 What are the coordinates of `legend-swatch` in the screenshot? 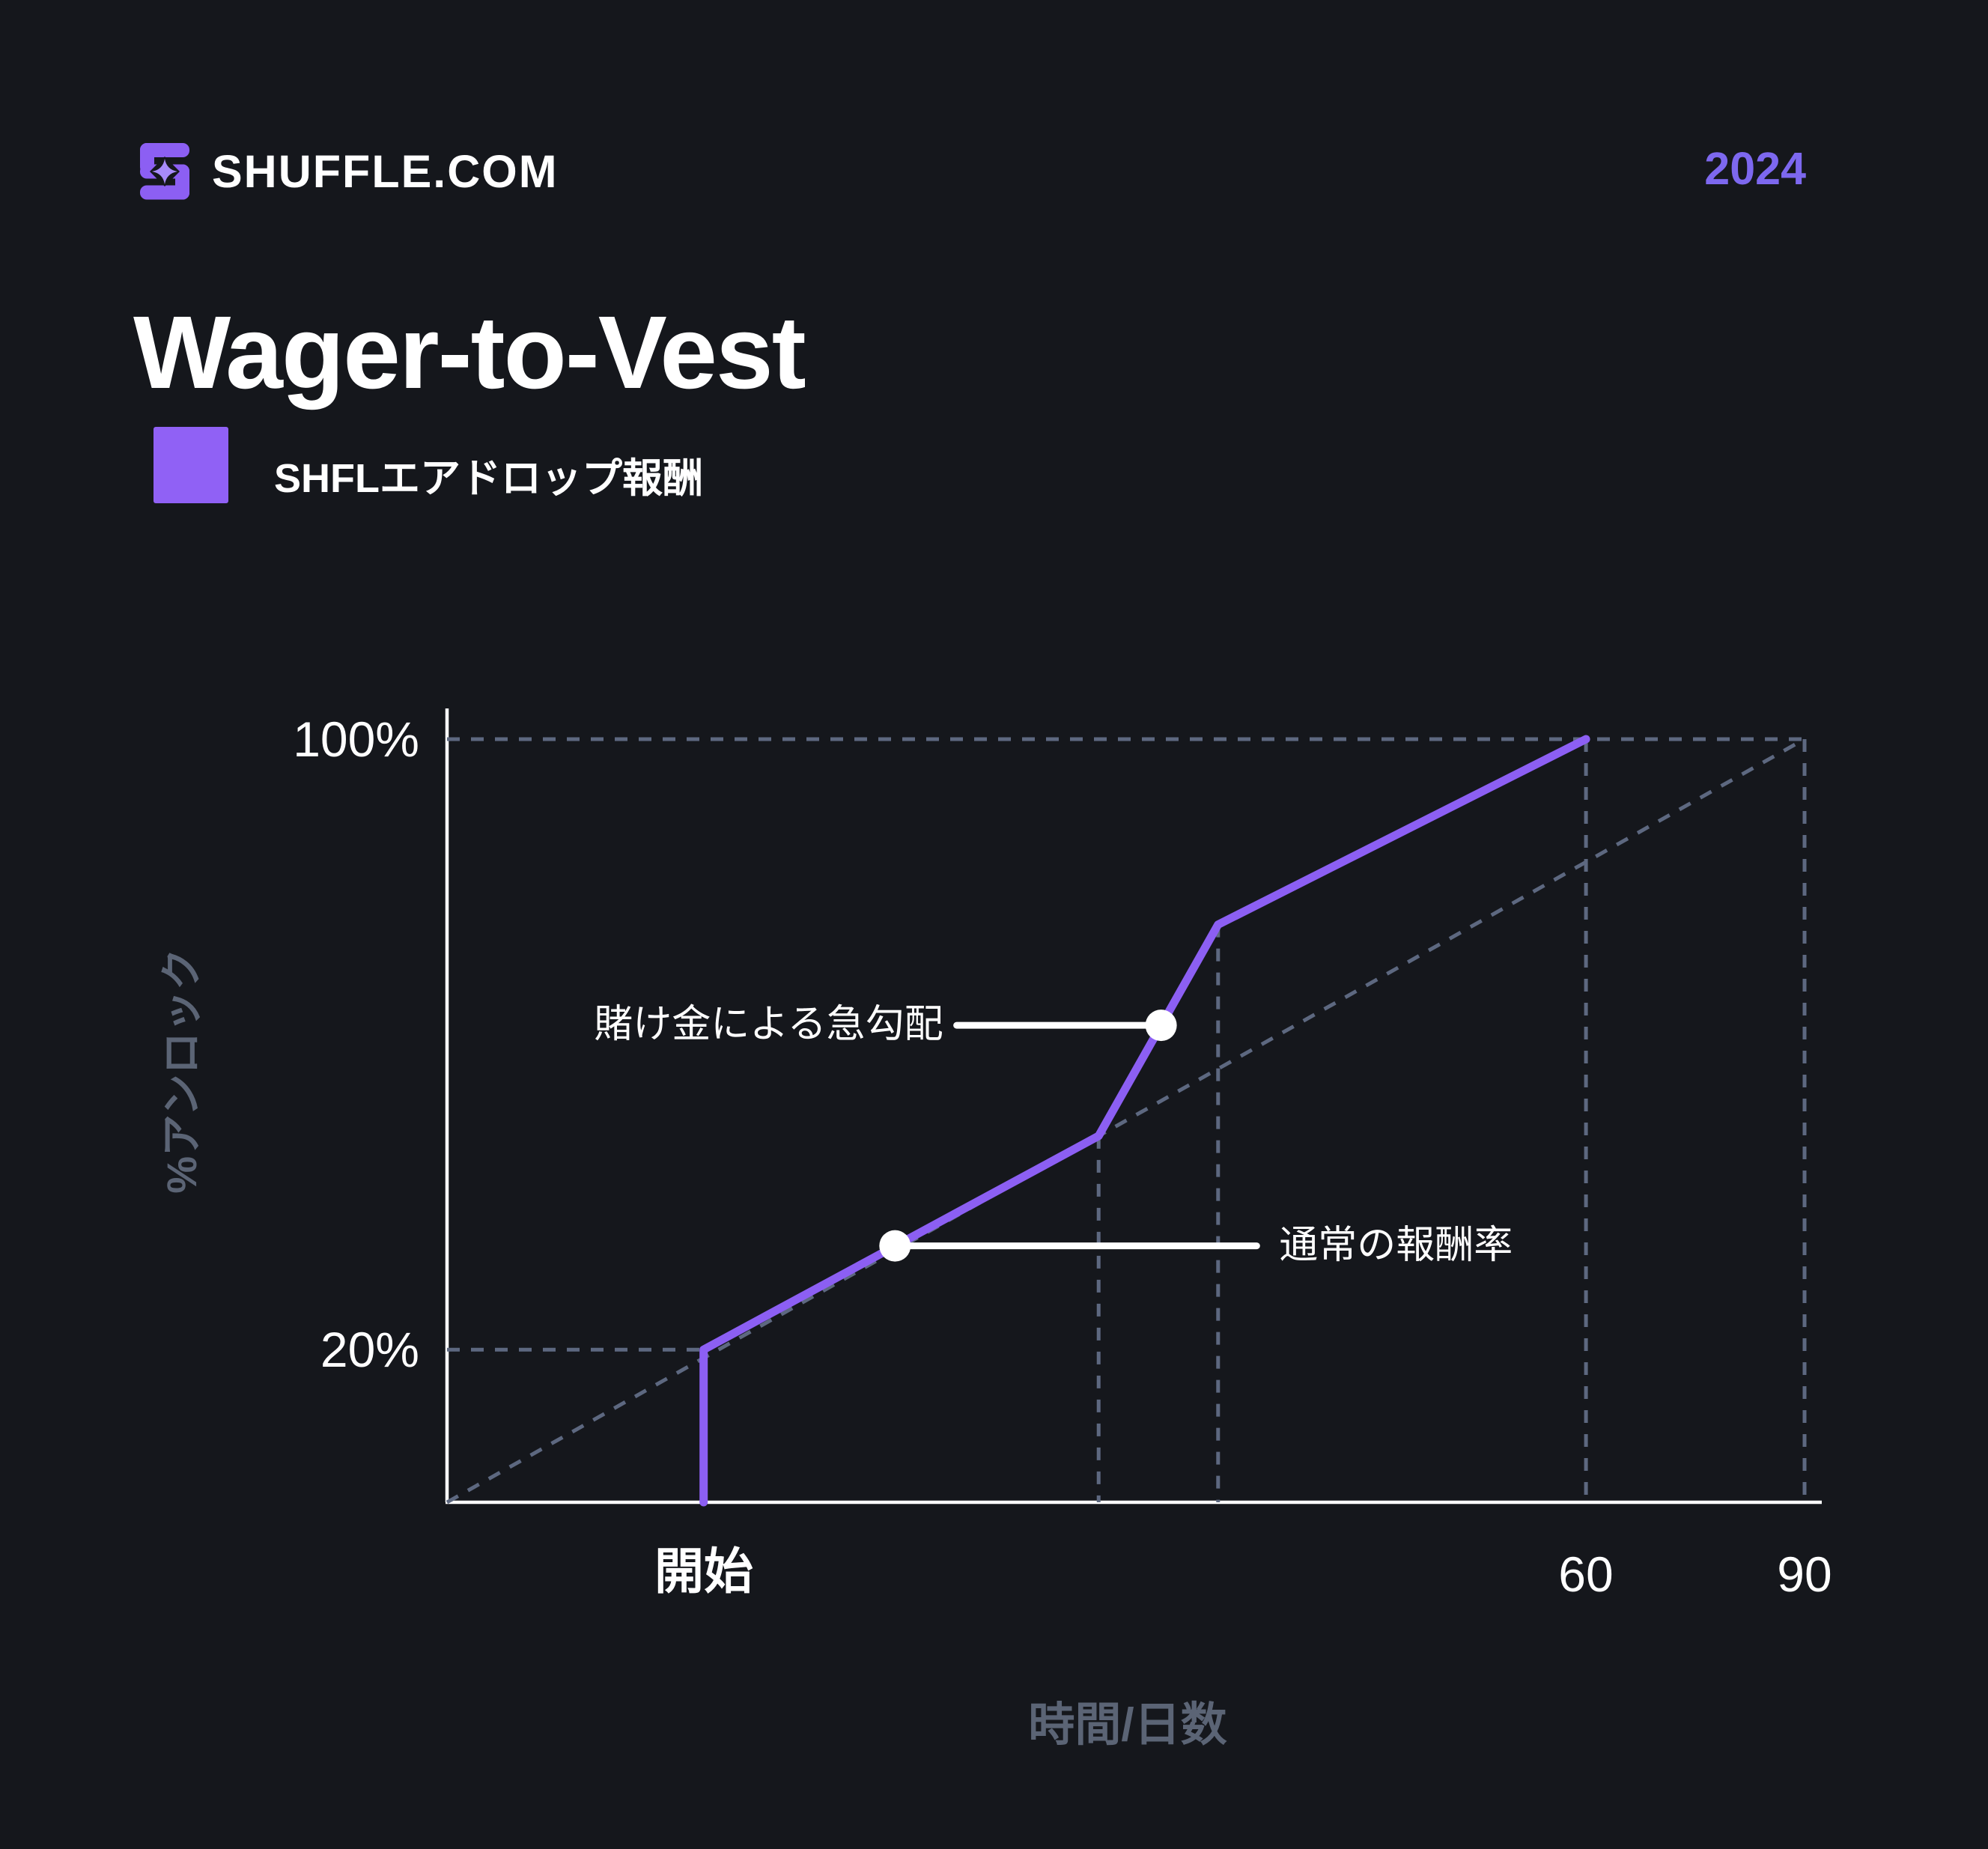 It's located at (190, 465).